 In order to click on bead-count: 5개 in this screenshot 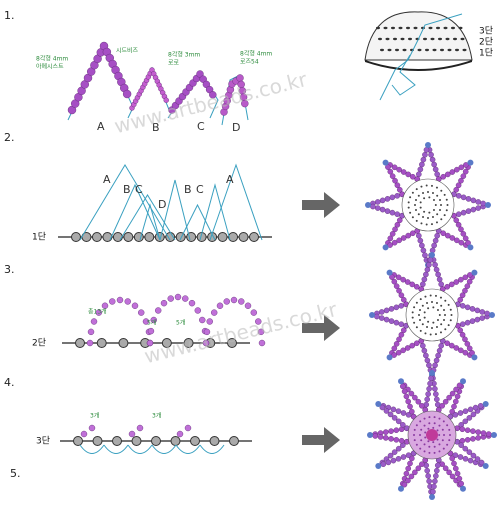, I will do `click(180, 323)`.